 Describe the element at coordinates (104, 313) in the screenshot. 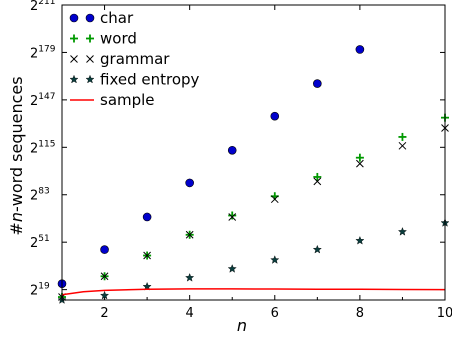

I see `x-tick-label: 2` at that location.